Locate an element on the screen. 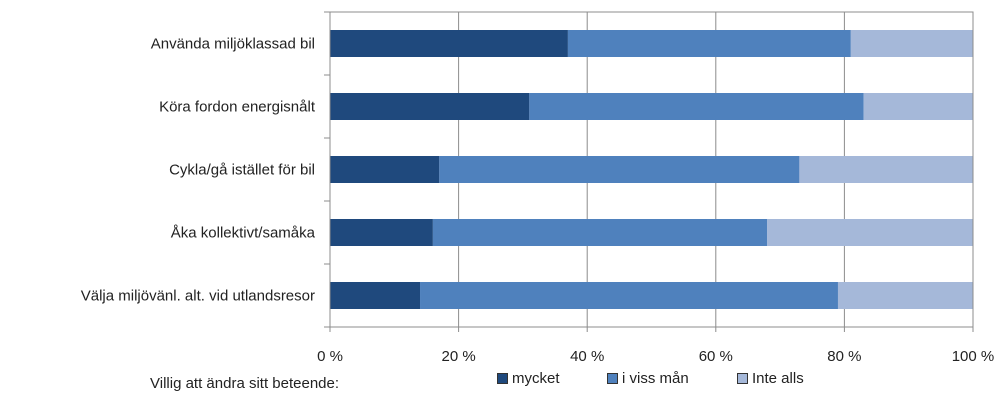 This screenshot has width=1000, height=394. legend-label: i viss mån is located at coordinates (655, 378).